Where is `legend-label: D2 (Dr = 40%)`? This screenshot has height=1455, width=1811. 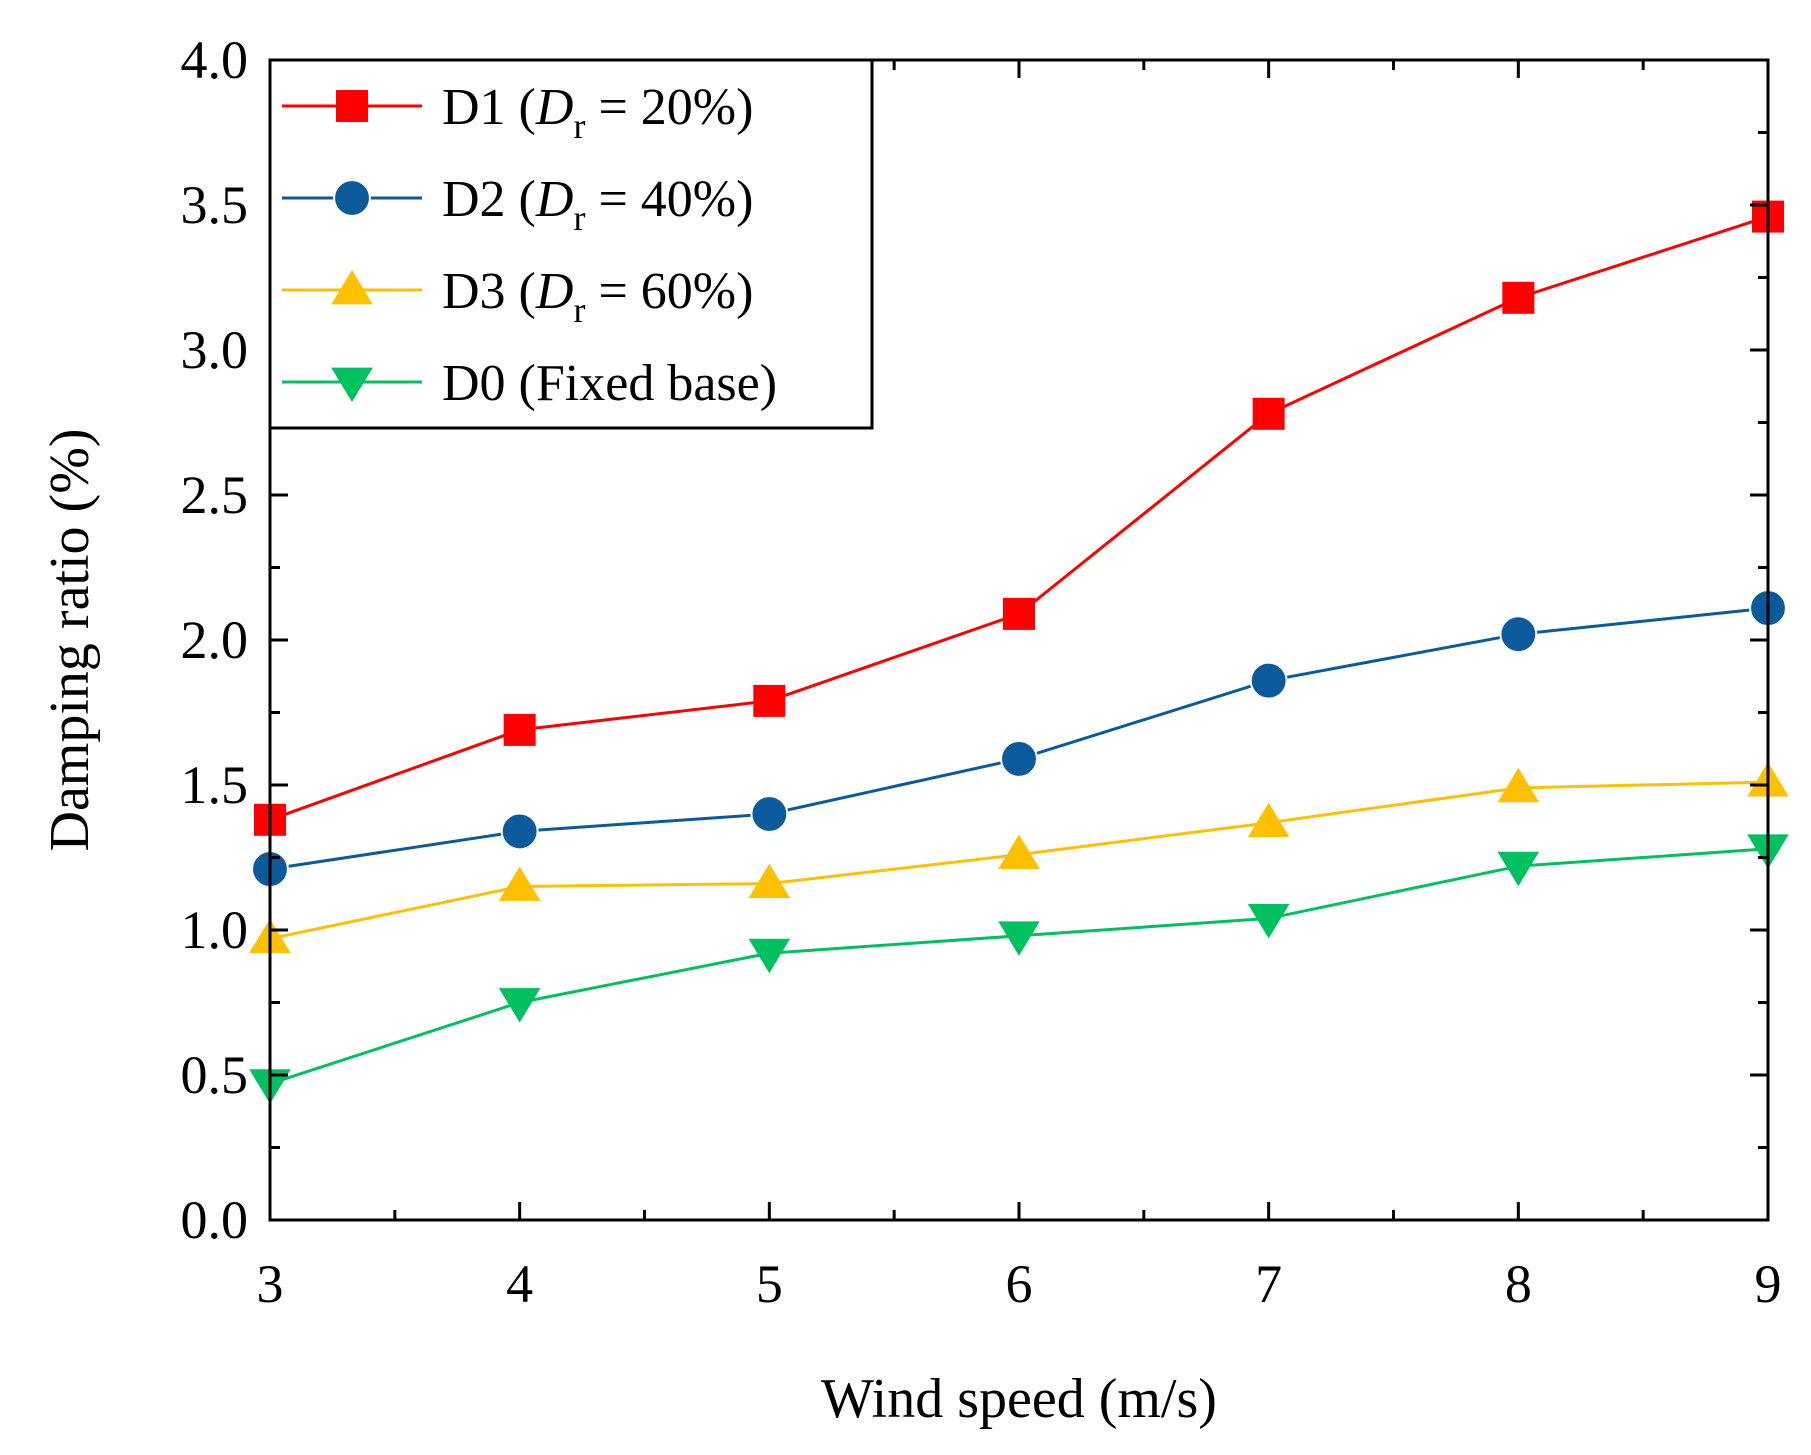 legend-label: D2 (Dr = 40%) is located at coordinates (597, 204).